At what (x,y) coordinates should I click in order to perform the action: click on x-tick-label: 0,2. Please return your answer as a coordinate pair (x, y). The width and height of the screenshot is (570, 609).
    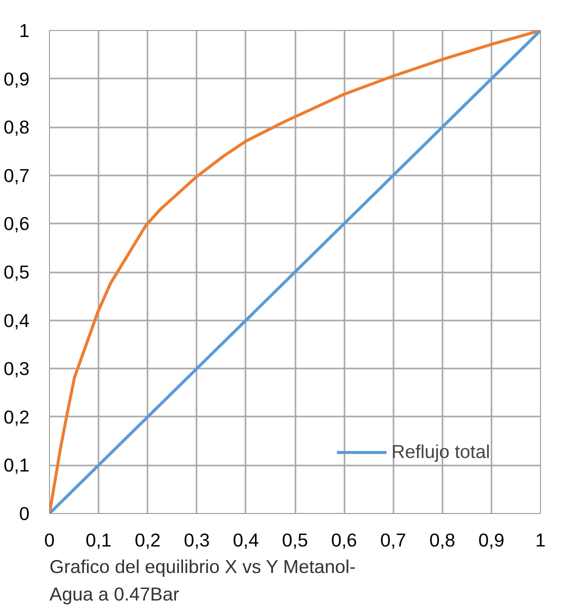
    Looking at the image, I should click on (147, 540).